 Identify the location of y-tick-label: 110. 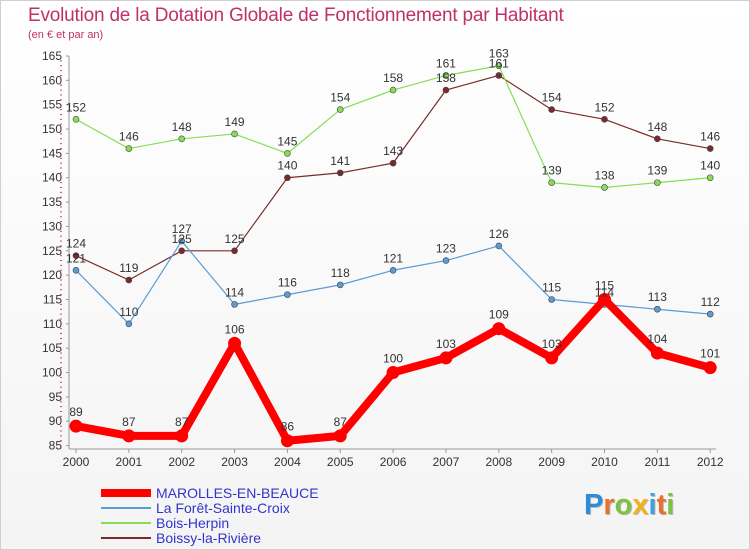
(52, 324).